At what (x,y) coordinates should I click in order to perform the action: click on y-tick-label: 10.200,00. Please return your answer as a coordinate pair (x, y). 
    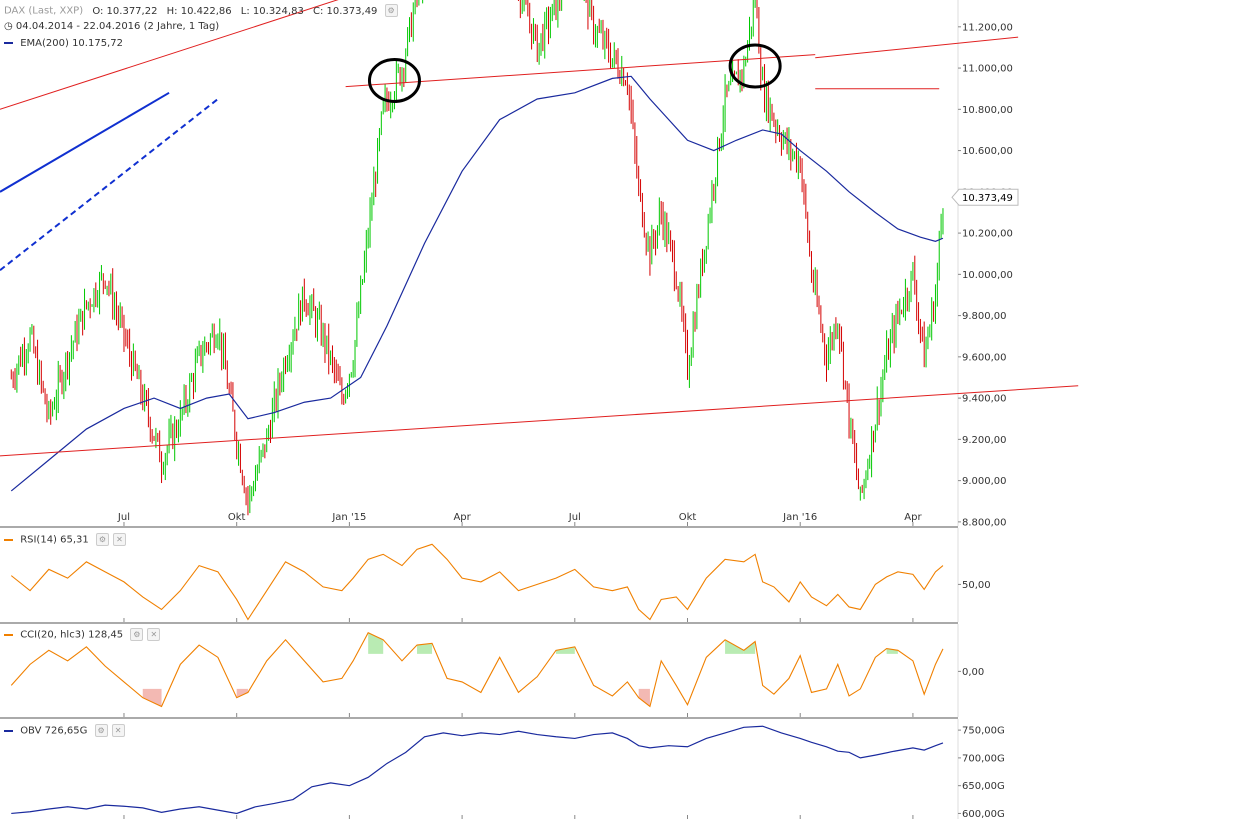
    Looking at the image, I should click on (987, 234).